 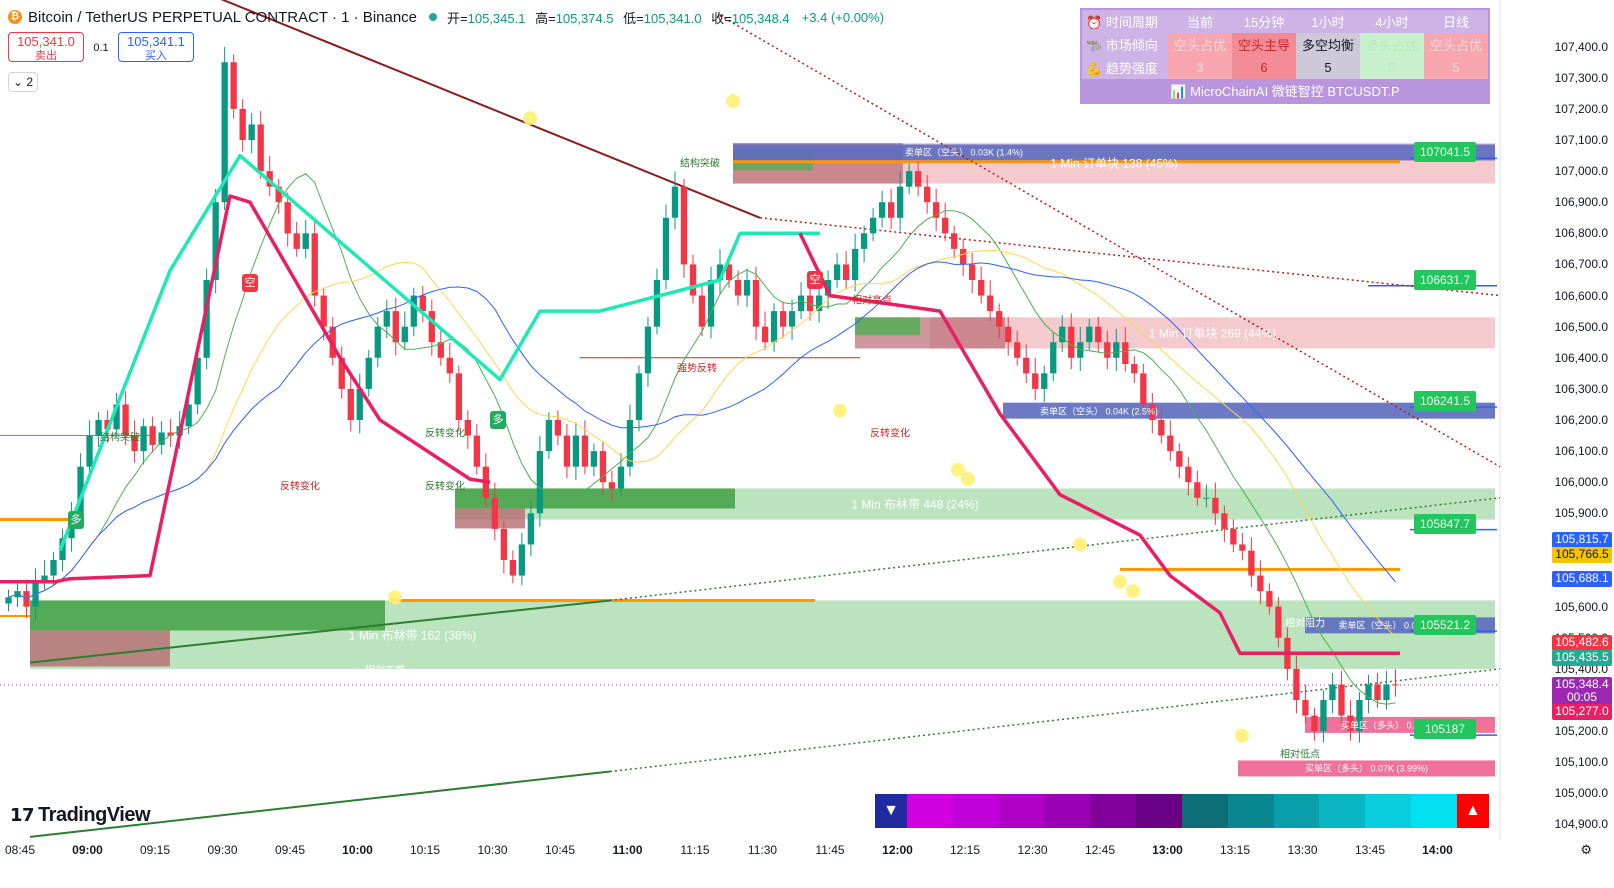 What do you see at coordinates (156, 41) in the screenshot?
I see `buy-price: 105,341.1` at bounding box center [156, 41].